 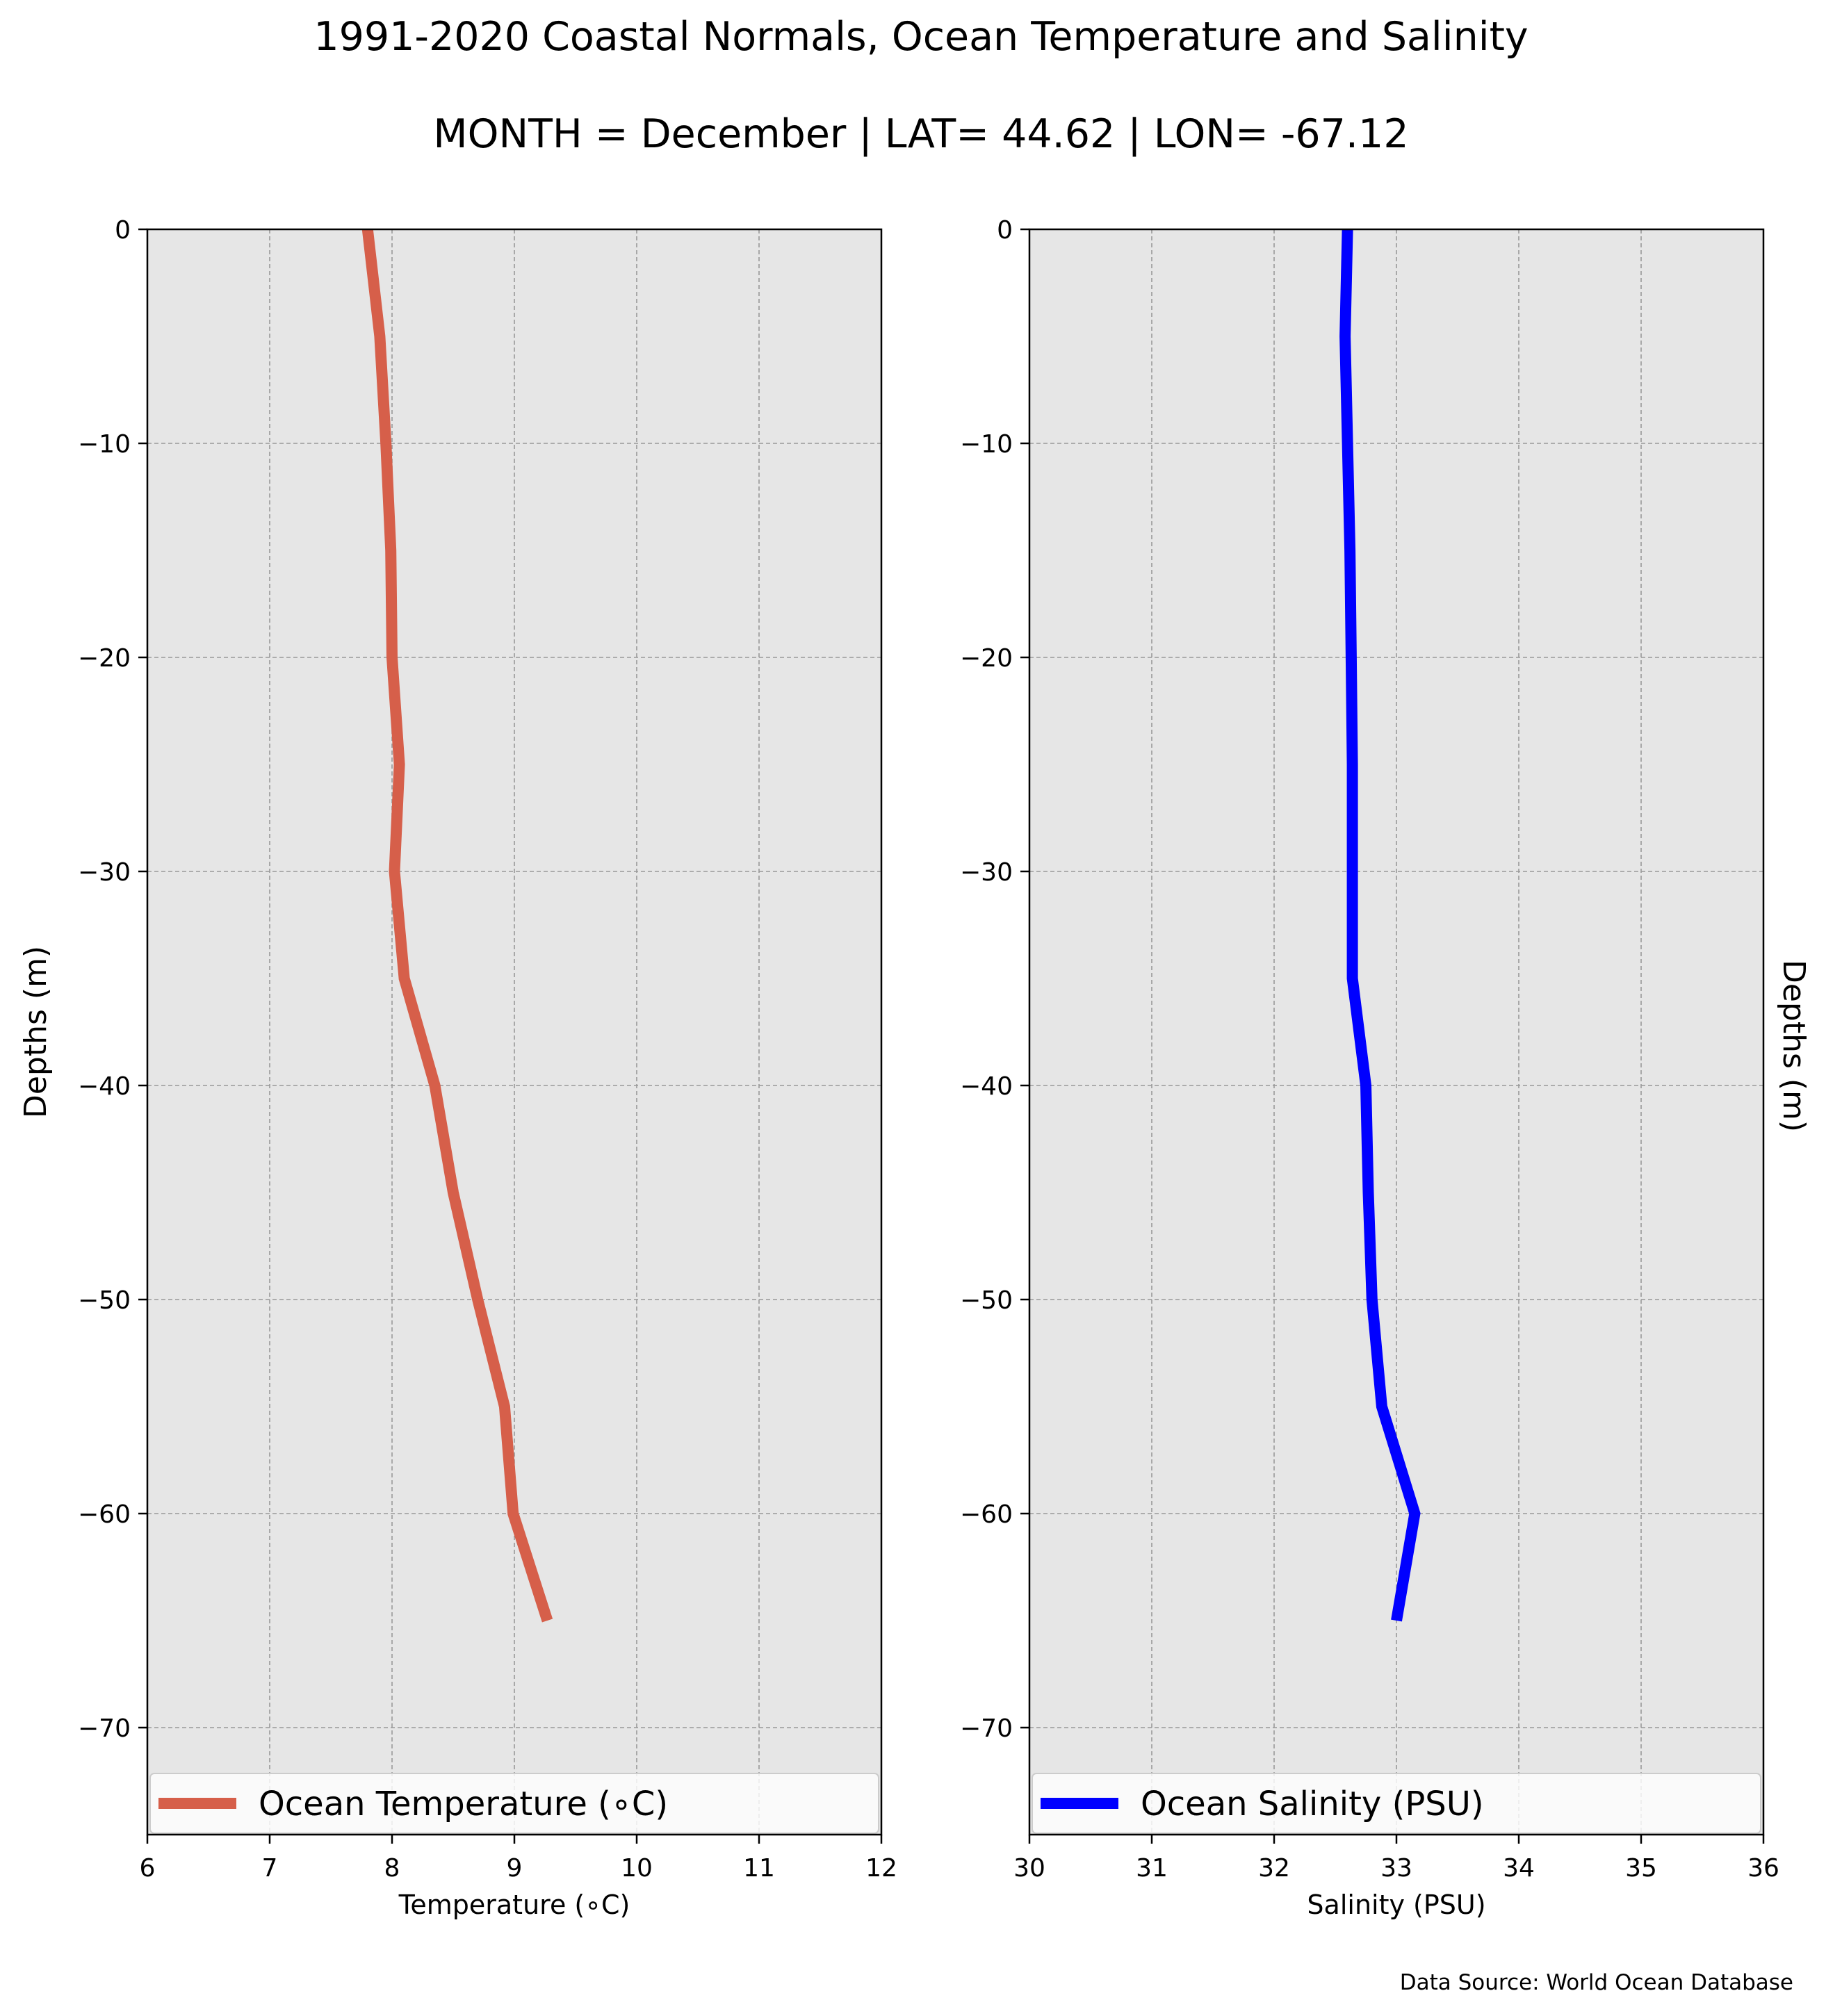 What do you see at coordinates (123, 231) in the screenshot?
I see `temperature-y-tick-label: 0` at bounding box center [123, 231].